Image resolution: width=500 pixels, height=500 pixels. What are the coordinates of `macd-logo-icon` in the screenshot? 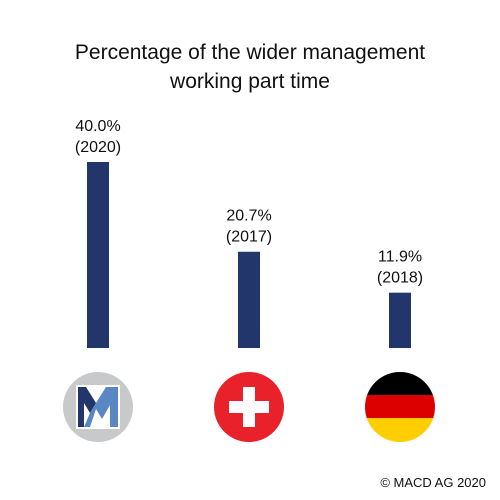 It's located at (98, 407).